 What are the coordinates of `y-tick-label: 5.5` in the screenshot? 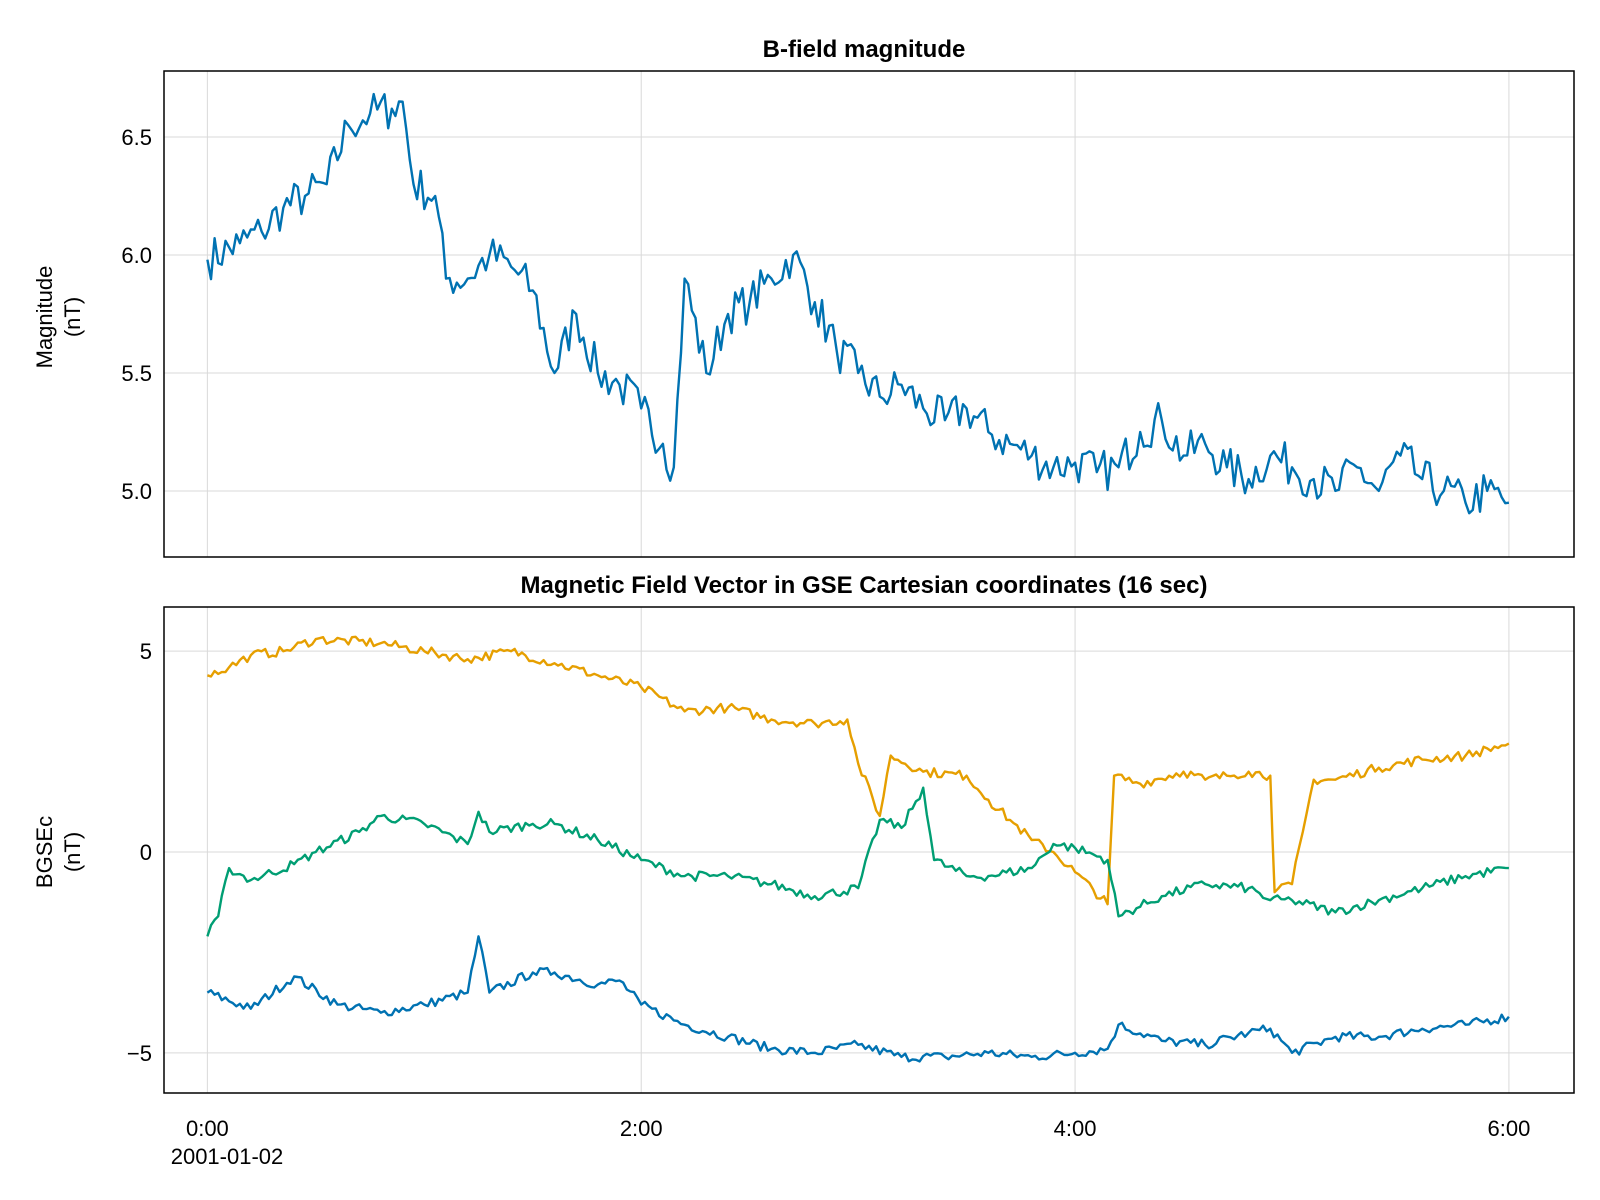 It's located at (136, 373).